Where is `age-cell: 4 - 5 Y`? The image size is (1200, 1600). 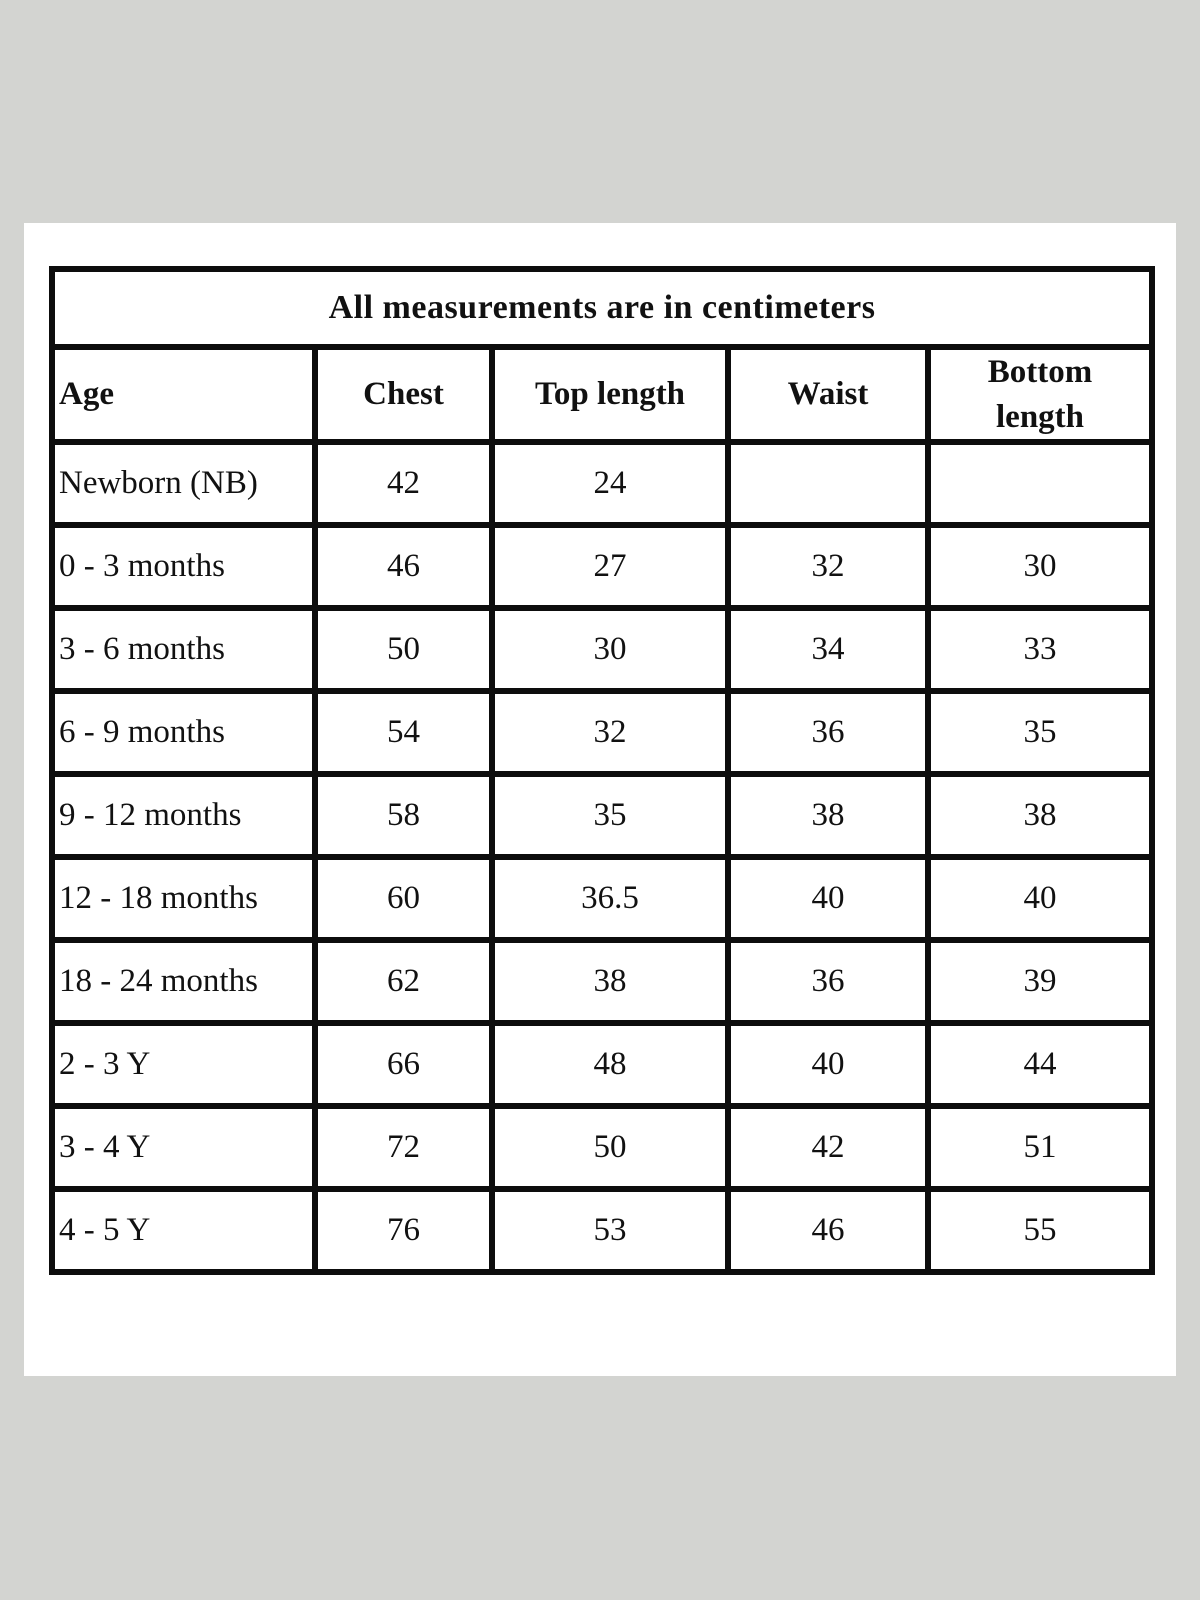 age-cell: 4 - 5 Y is located at coordinates (183, 1231).